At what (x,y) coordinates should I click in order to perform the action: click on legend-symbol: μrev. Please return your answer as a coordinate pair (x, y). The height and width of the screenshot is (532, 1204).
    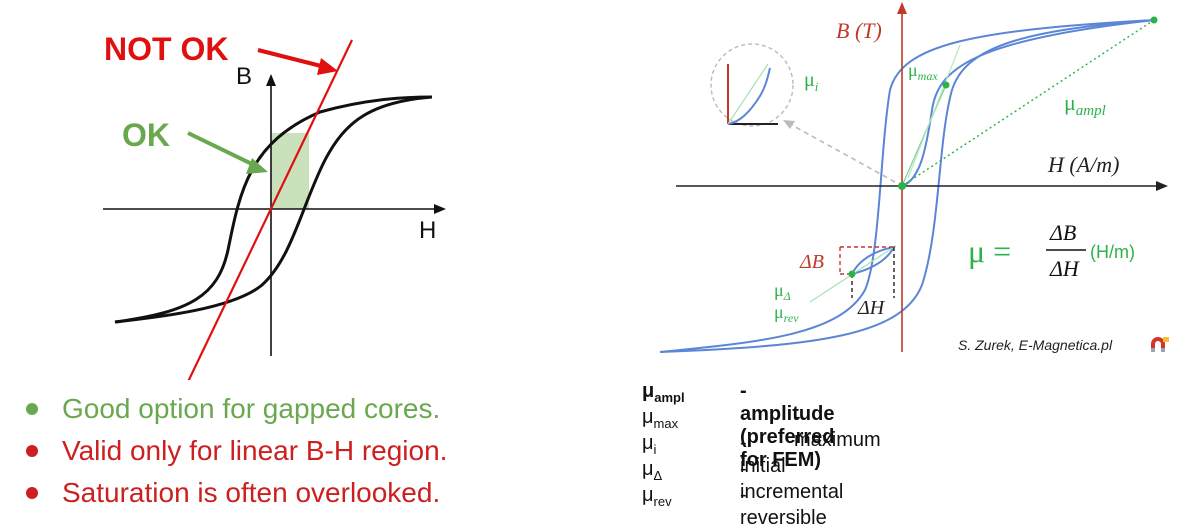
    Looking at the image, I should click on (657, 496).